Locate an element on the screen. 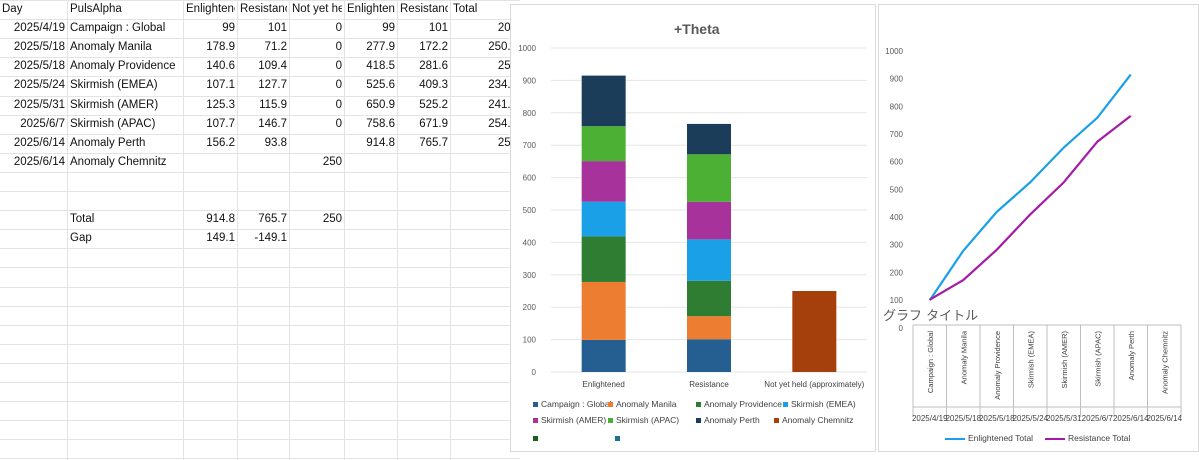  cell-enlightened-total: 525.6 is located at coordinates (380, 85).